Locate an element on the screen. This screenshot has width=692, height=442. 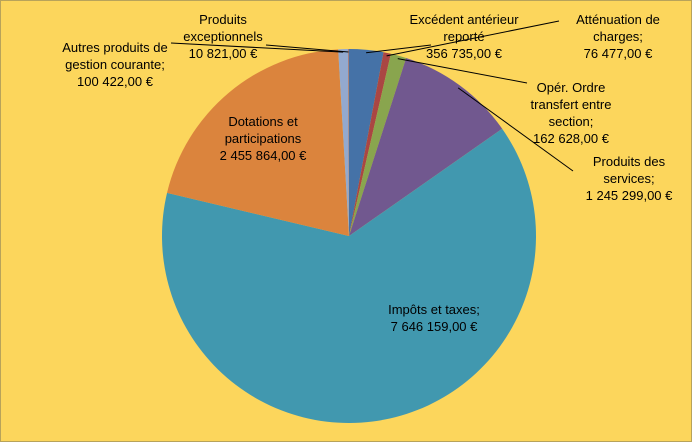
label-category: Produits des services; is located at coordinates (629, 170).